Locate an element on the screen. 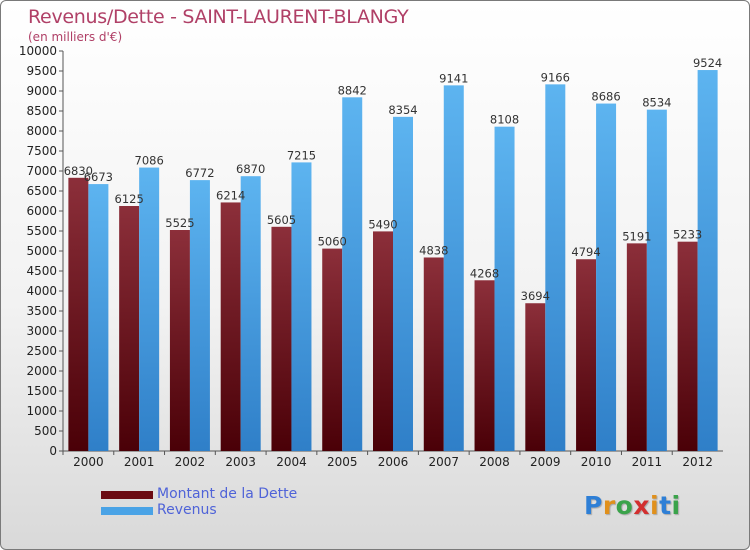  y-tick-label: 7000 is located at coordinates (41, 171).